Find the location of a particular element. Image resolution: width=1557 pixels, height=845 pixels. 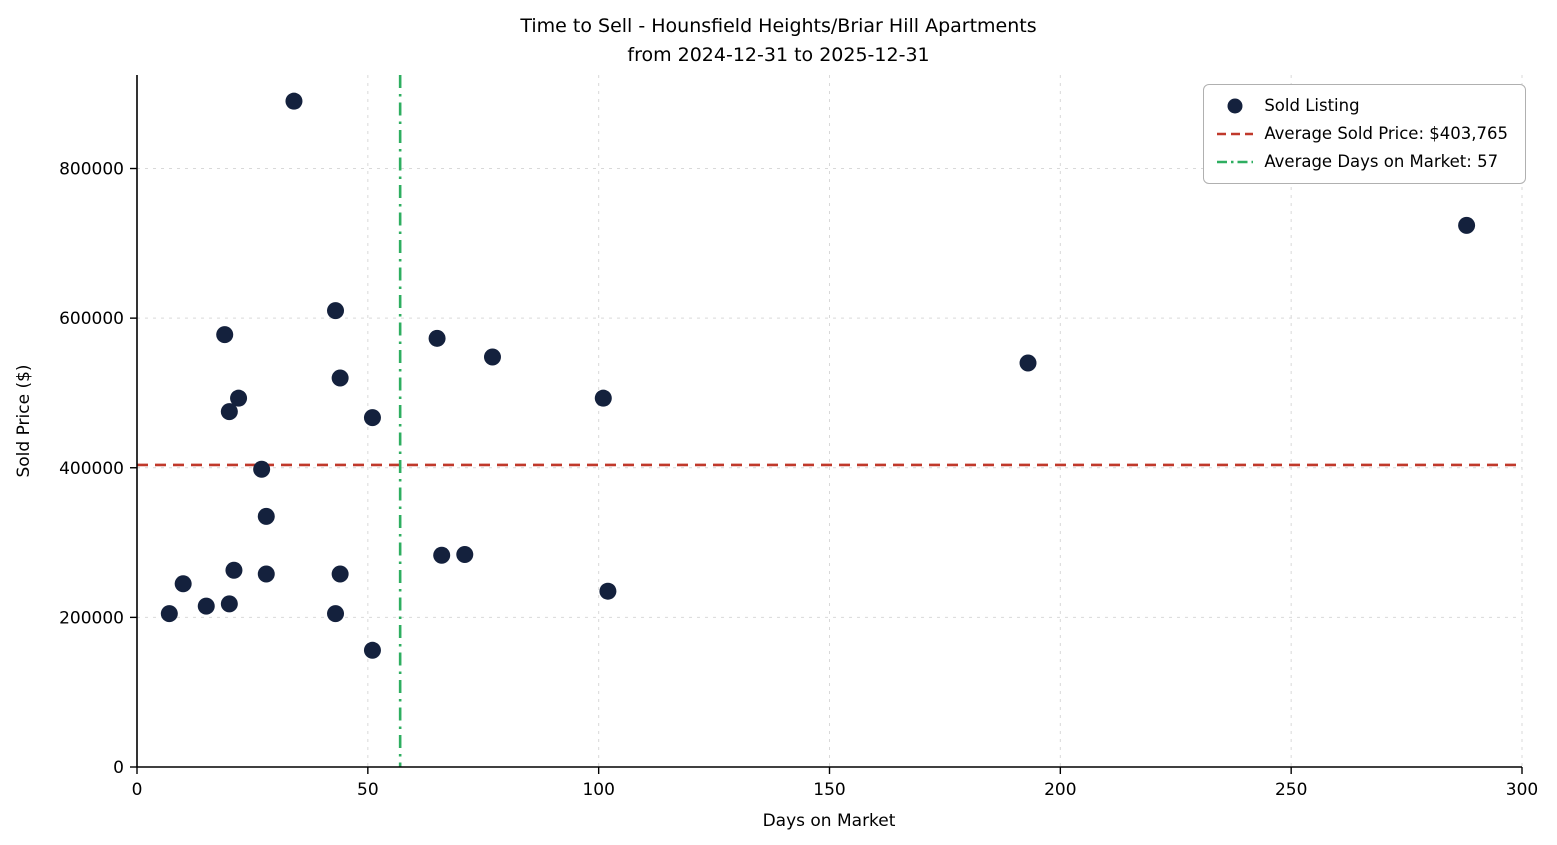

x-tick-label: 150 is located at coordinates (829, 790).